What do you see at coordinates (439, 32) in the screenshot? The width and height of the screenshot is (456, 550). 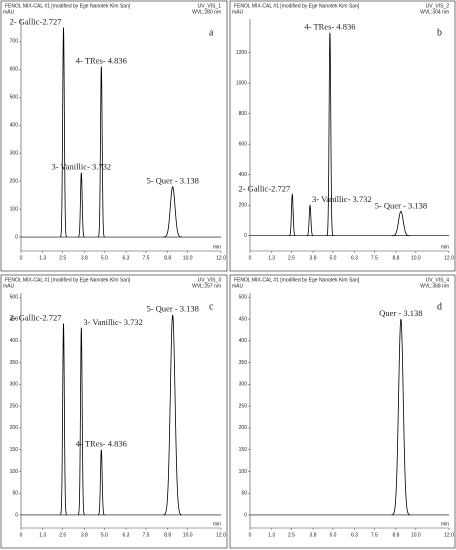 I see `panel-letter: b` at bounding box center [439, 32].